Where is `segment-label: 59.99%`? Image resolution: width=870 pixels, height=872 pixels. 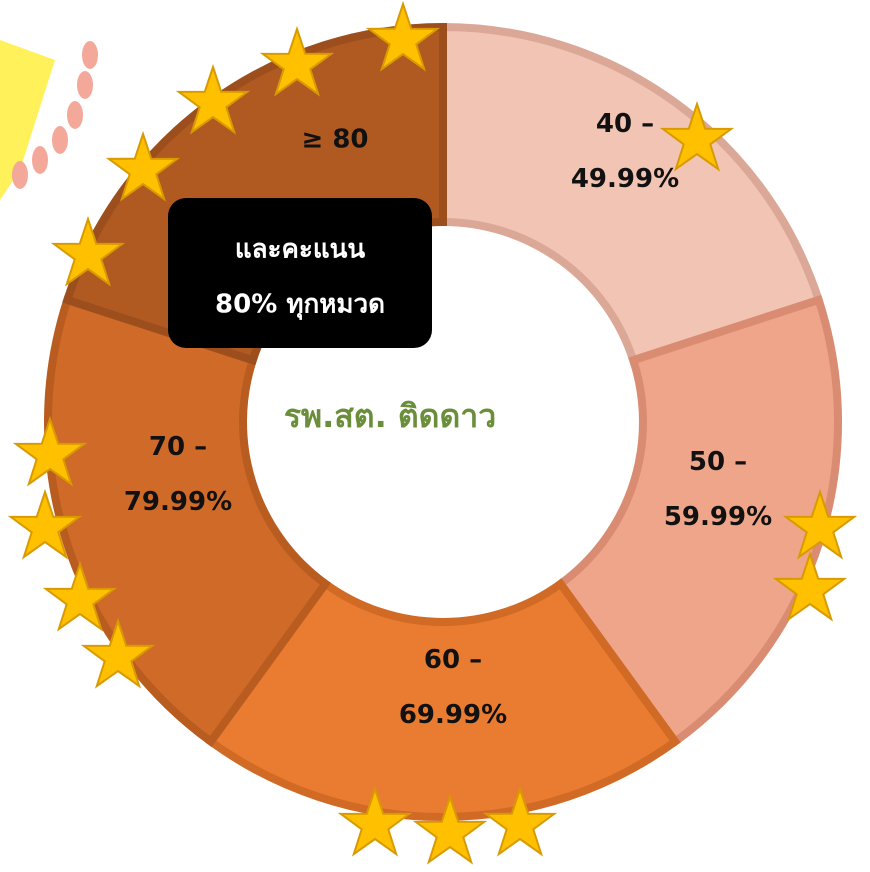
segment-label: 59.99% is located at coordinates (718, 517).